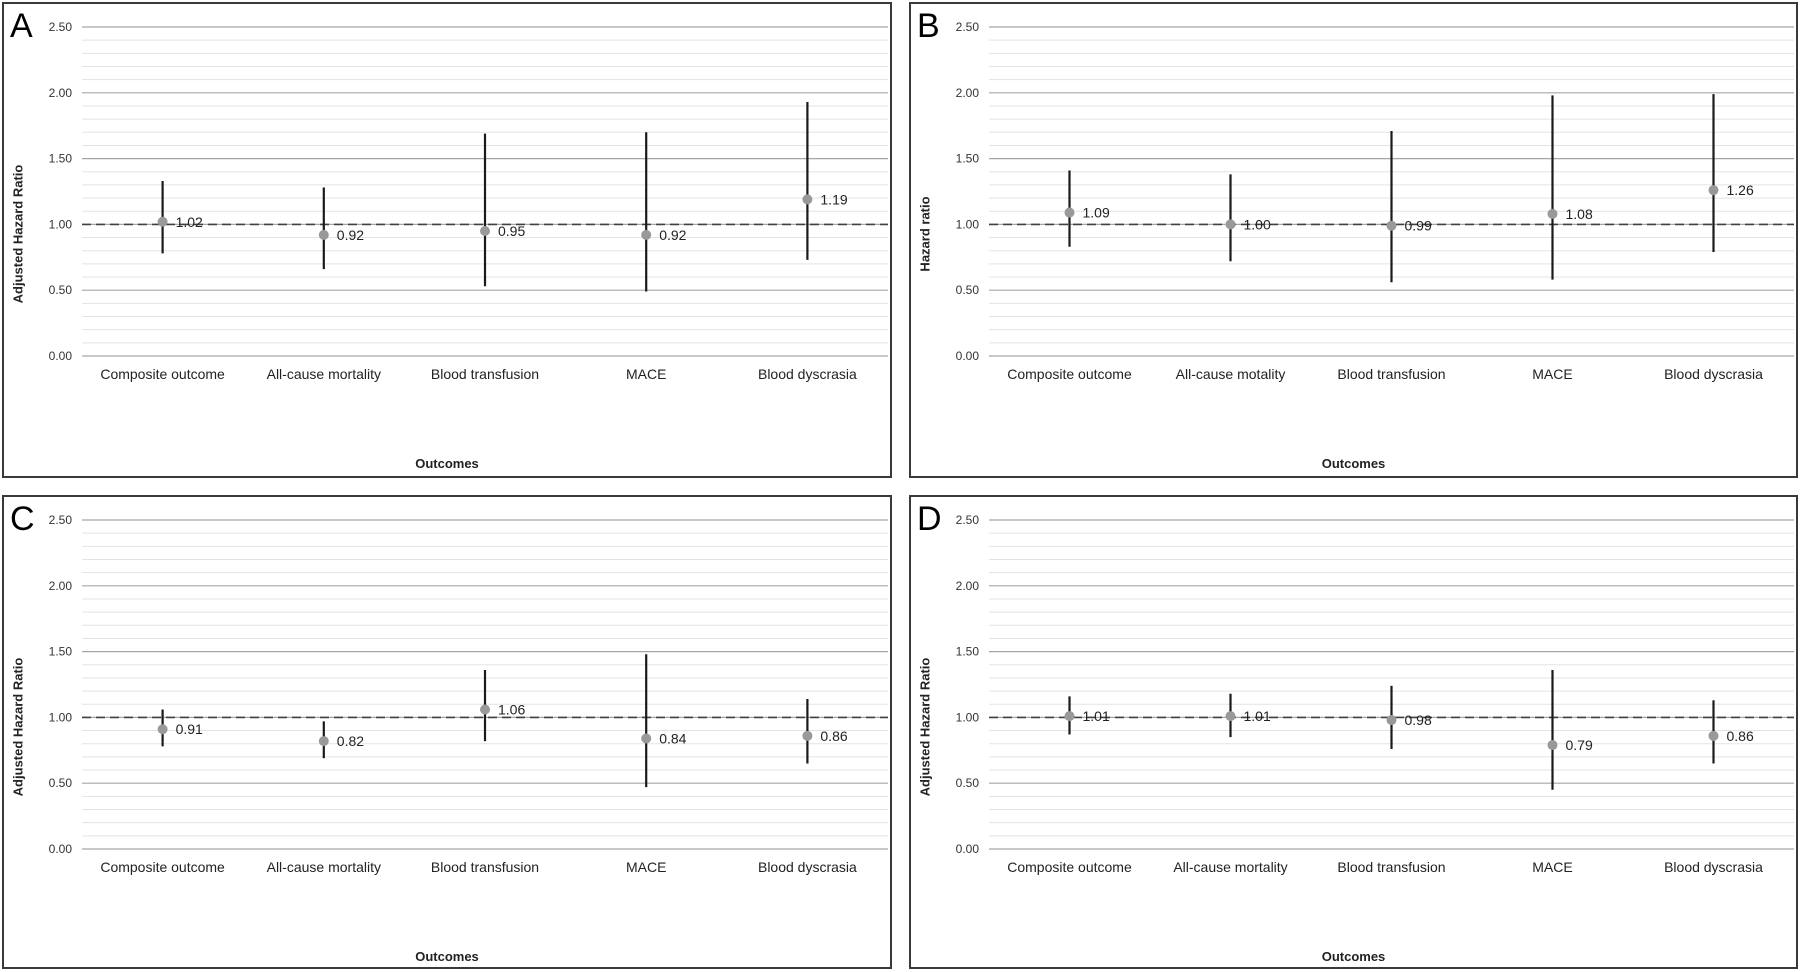 The height and width of the screenshot is (972, 1800). I want to click on panel-letter: B, so click(928, 26).